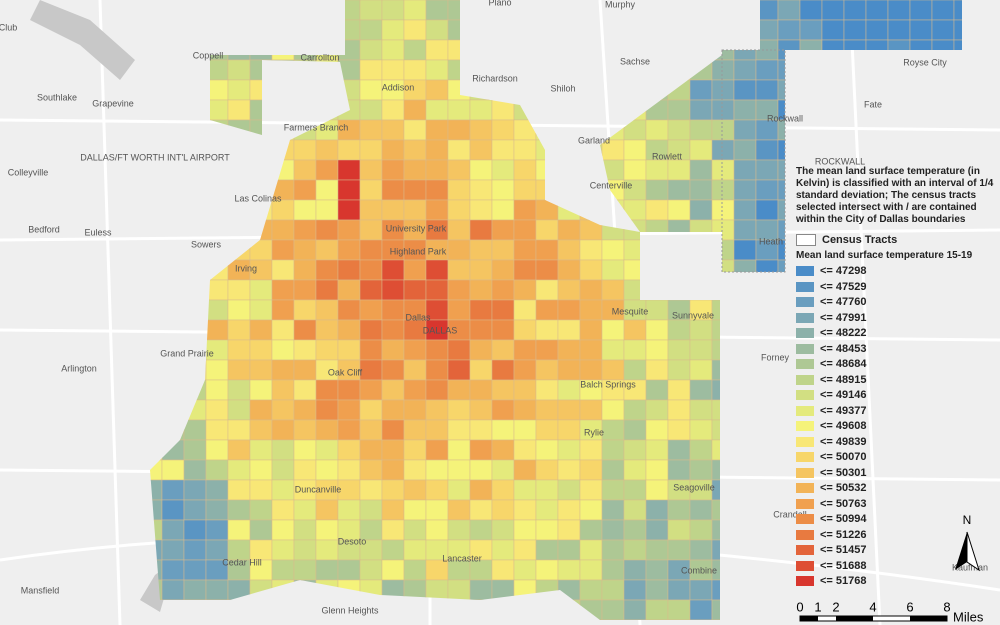 Image resolution: width=1000 pixels, height=625 pixels. I want to click on legend-title: Mean land surface temperature 15-19, so click(884, 255).